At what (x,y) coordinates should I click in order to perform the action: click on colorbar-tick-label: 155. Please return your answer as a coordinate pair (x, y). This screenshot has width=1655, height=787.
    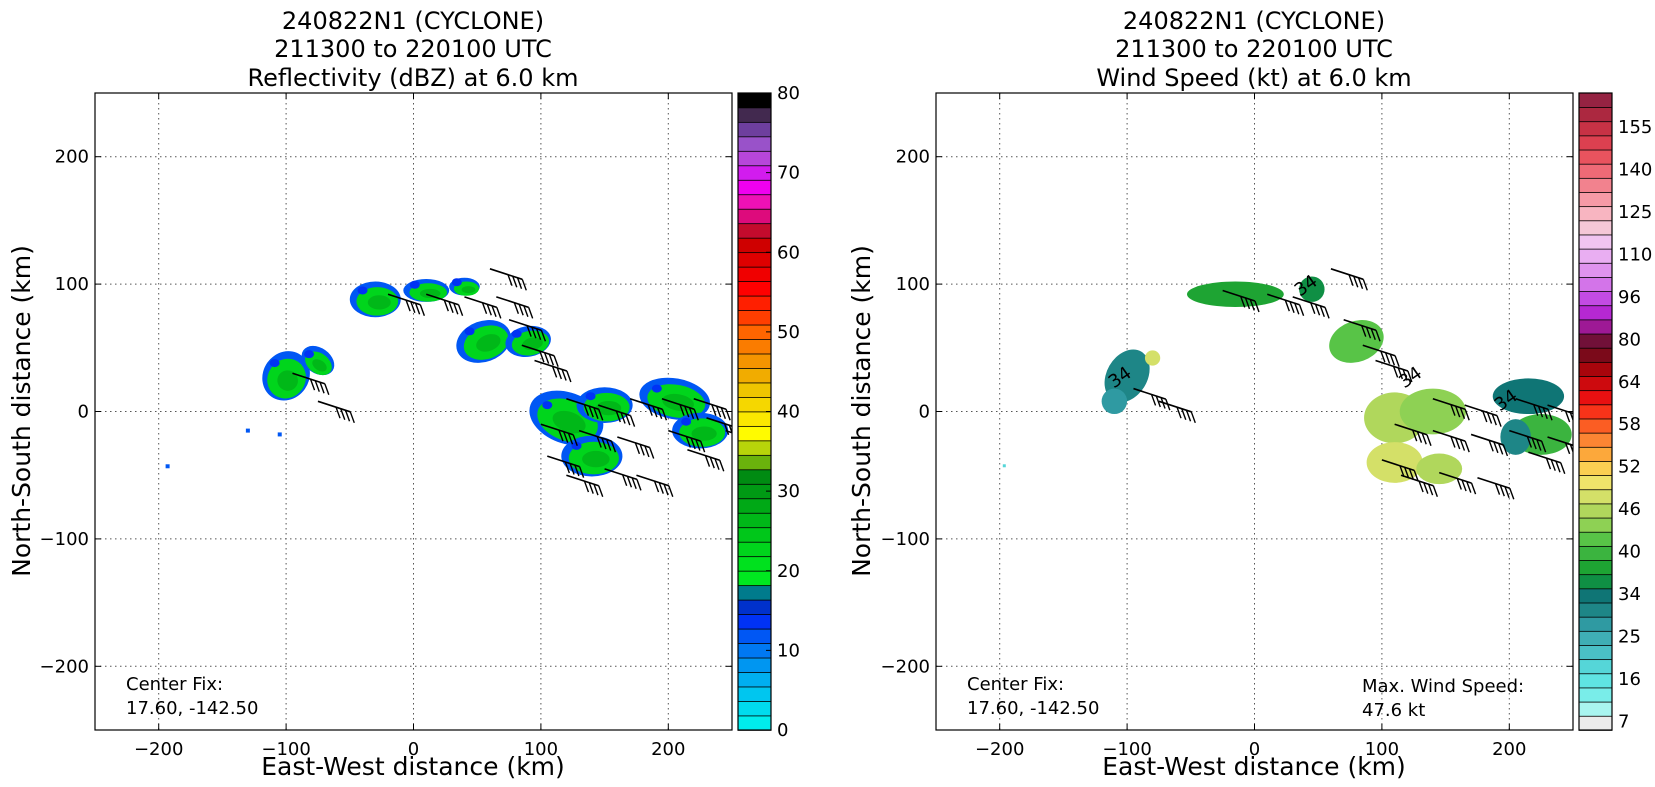
    Looking at the image, I should click on (1635, 127).